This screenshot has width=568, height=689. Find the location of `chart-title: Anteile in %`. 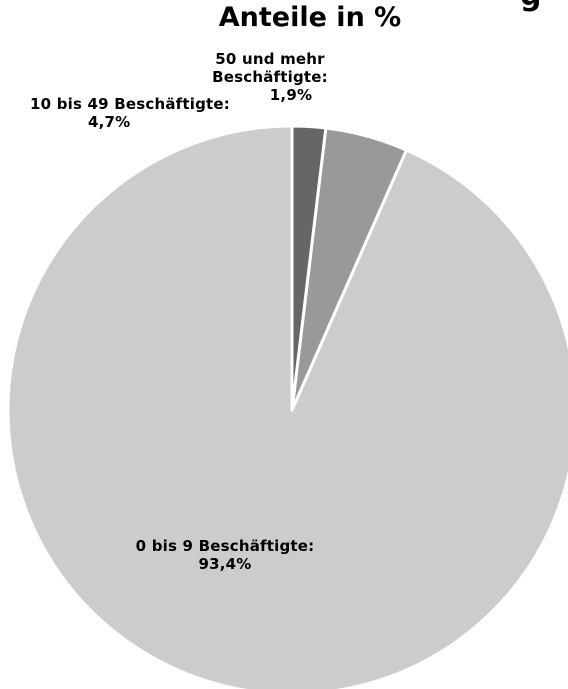

chart-title: Anteile in % is located at coordinates (310, 17).